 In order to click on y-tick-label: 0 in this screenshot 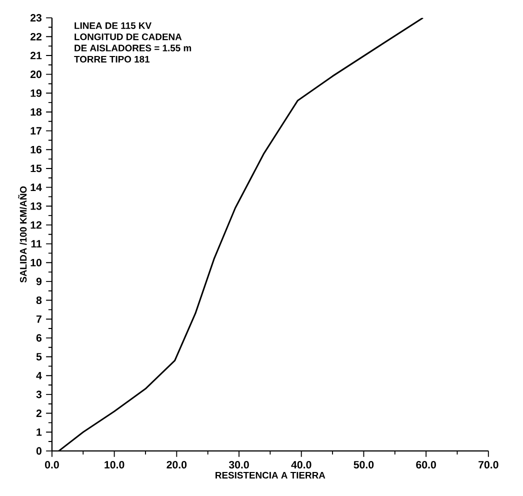, I will do `click(39, 451)`.